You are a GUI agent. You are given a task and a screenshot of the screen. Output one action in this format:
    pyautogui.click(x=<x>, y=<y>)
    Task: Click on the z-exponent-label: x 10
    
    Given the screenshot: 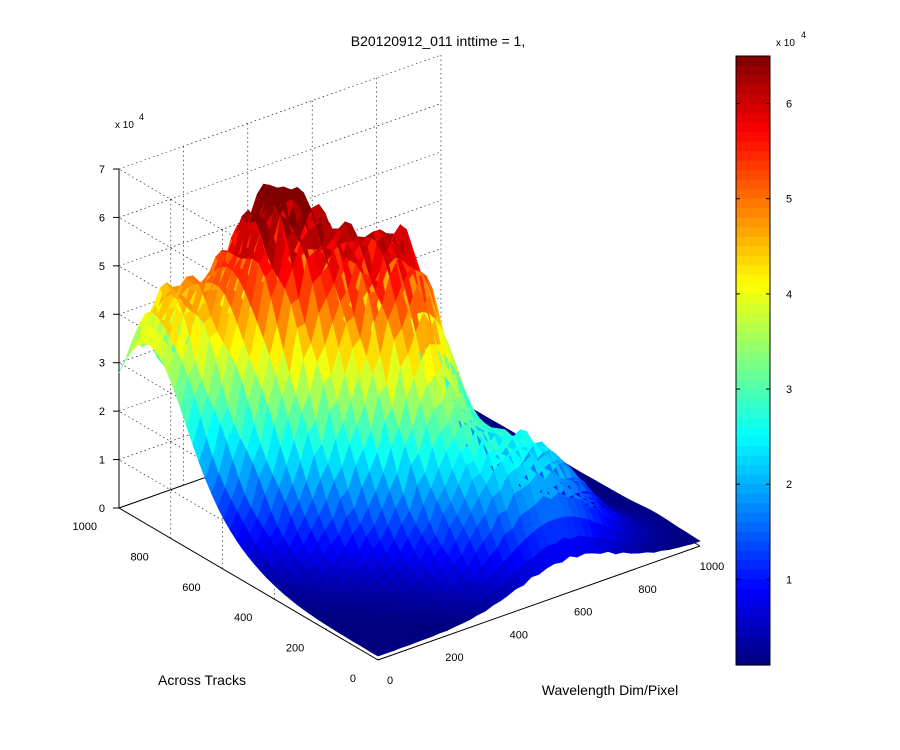 What is the action you would take?
    pyautogui.click(x=124, y=125)
    